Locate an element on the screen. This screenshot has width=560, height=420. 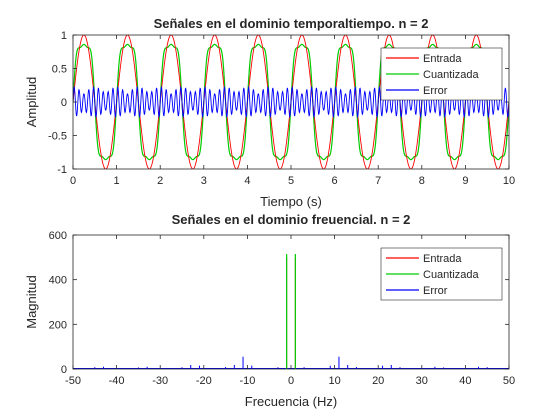
y-tick-label: 0.5 is located at coordinates (59, 70).